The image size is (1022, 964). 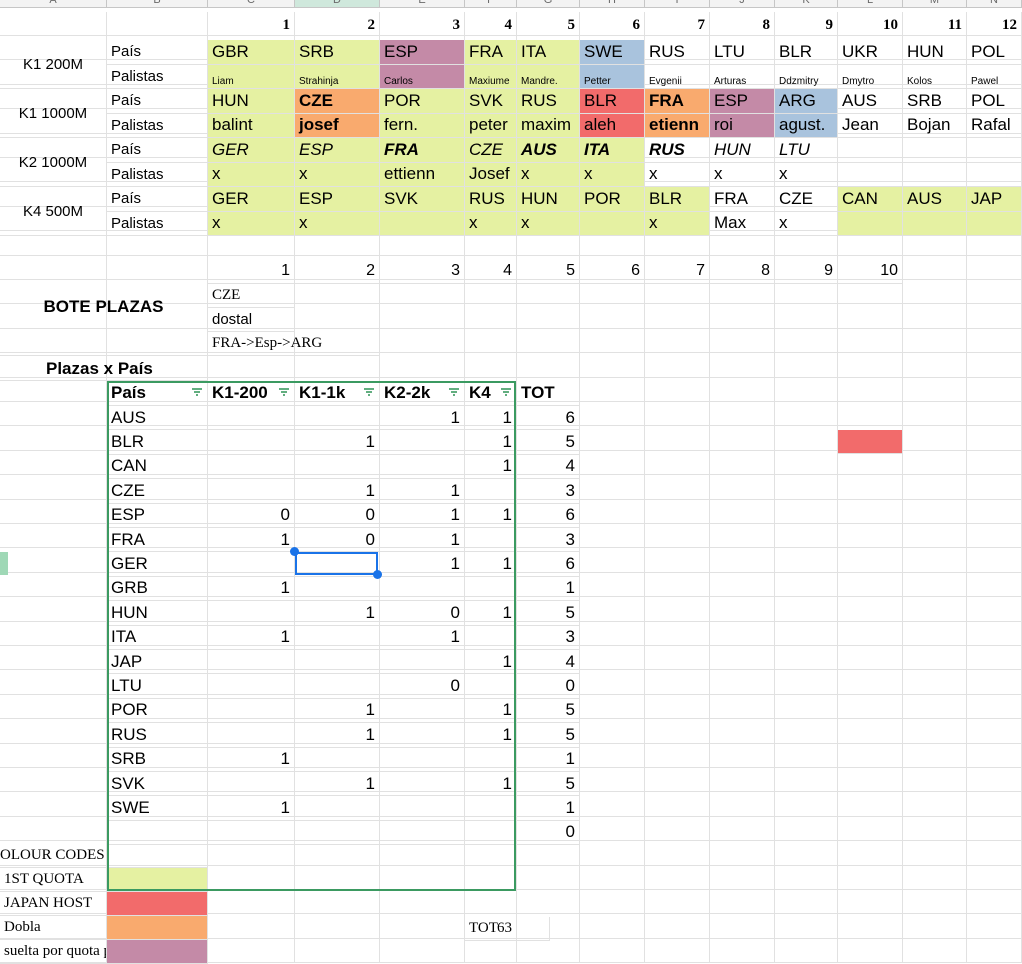 What do you see at coordinates (369, 392) in the screenshot?
I see `filter-icon` at bounding box center [369, 392].